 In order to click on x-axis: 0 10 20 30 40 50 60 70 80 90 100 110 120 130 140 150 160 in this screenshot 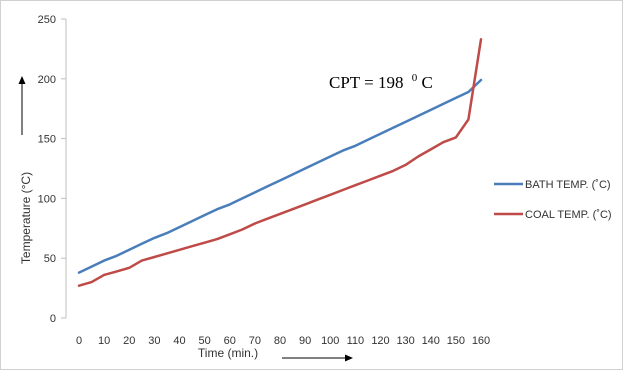, I will do `click(283, 341)`.